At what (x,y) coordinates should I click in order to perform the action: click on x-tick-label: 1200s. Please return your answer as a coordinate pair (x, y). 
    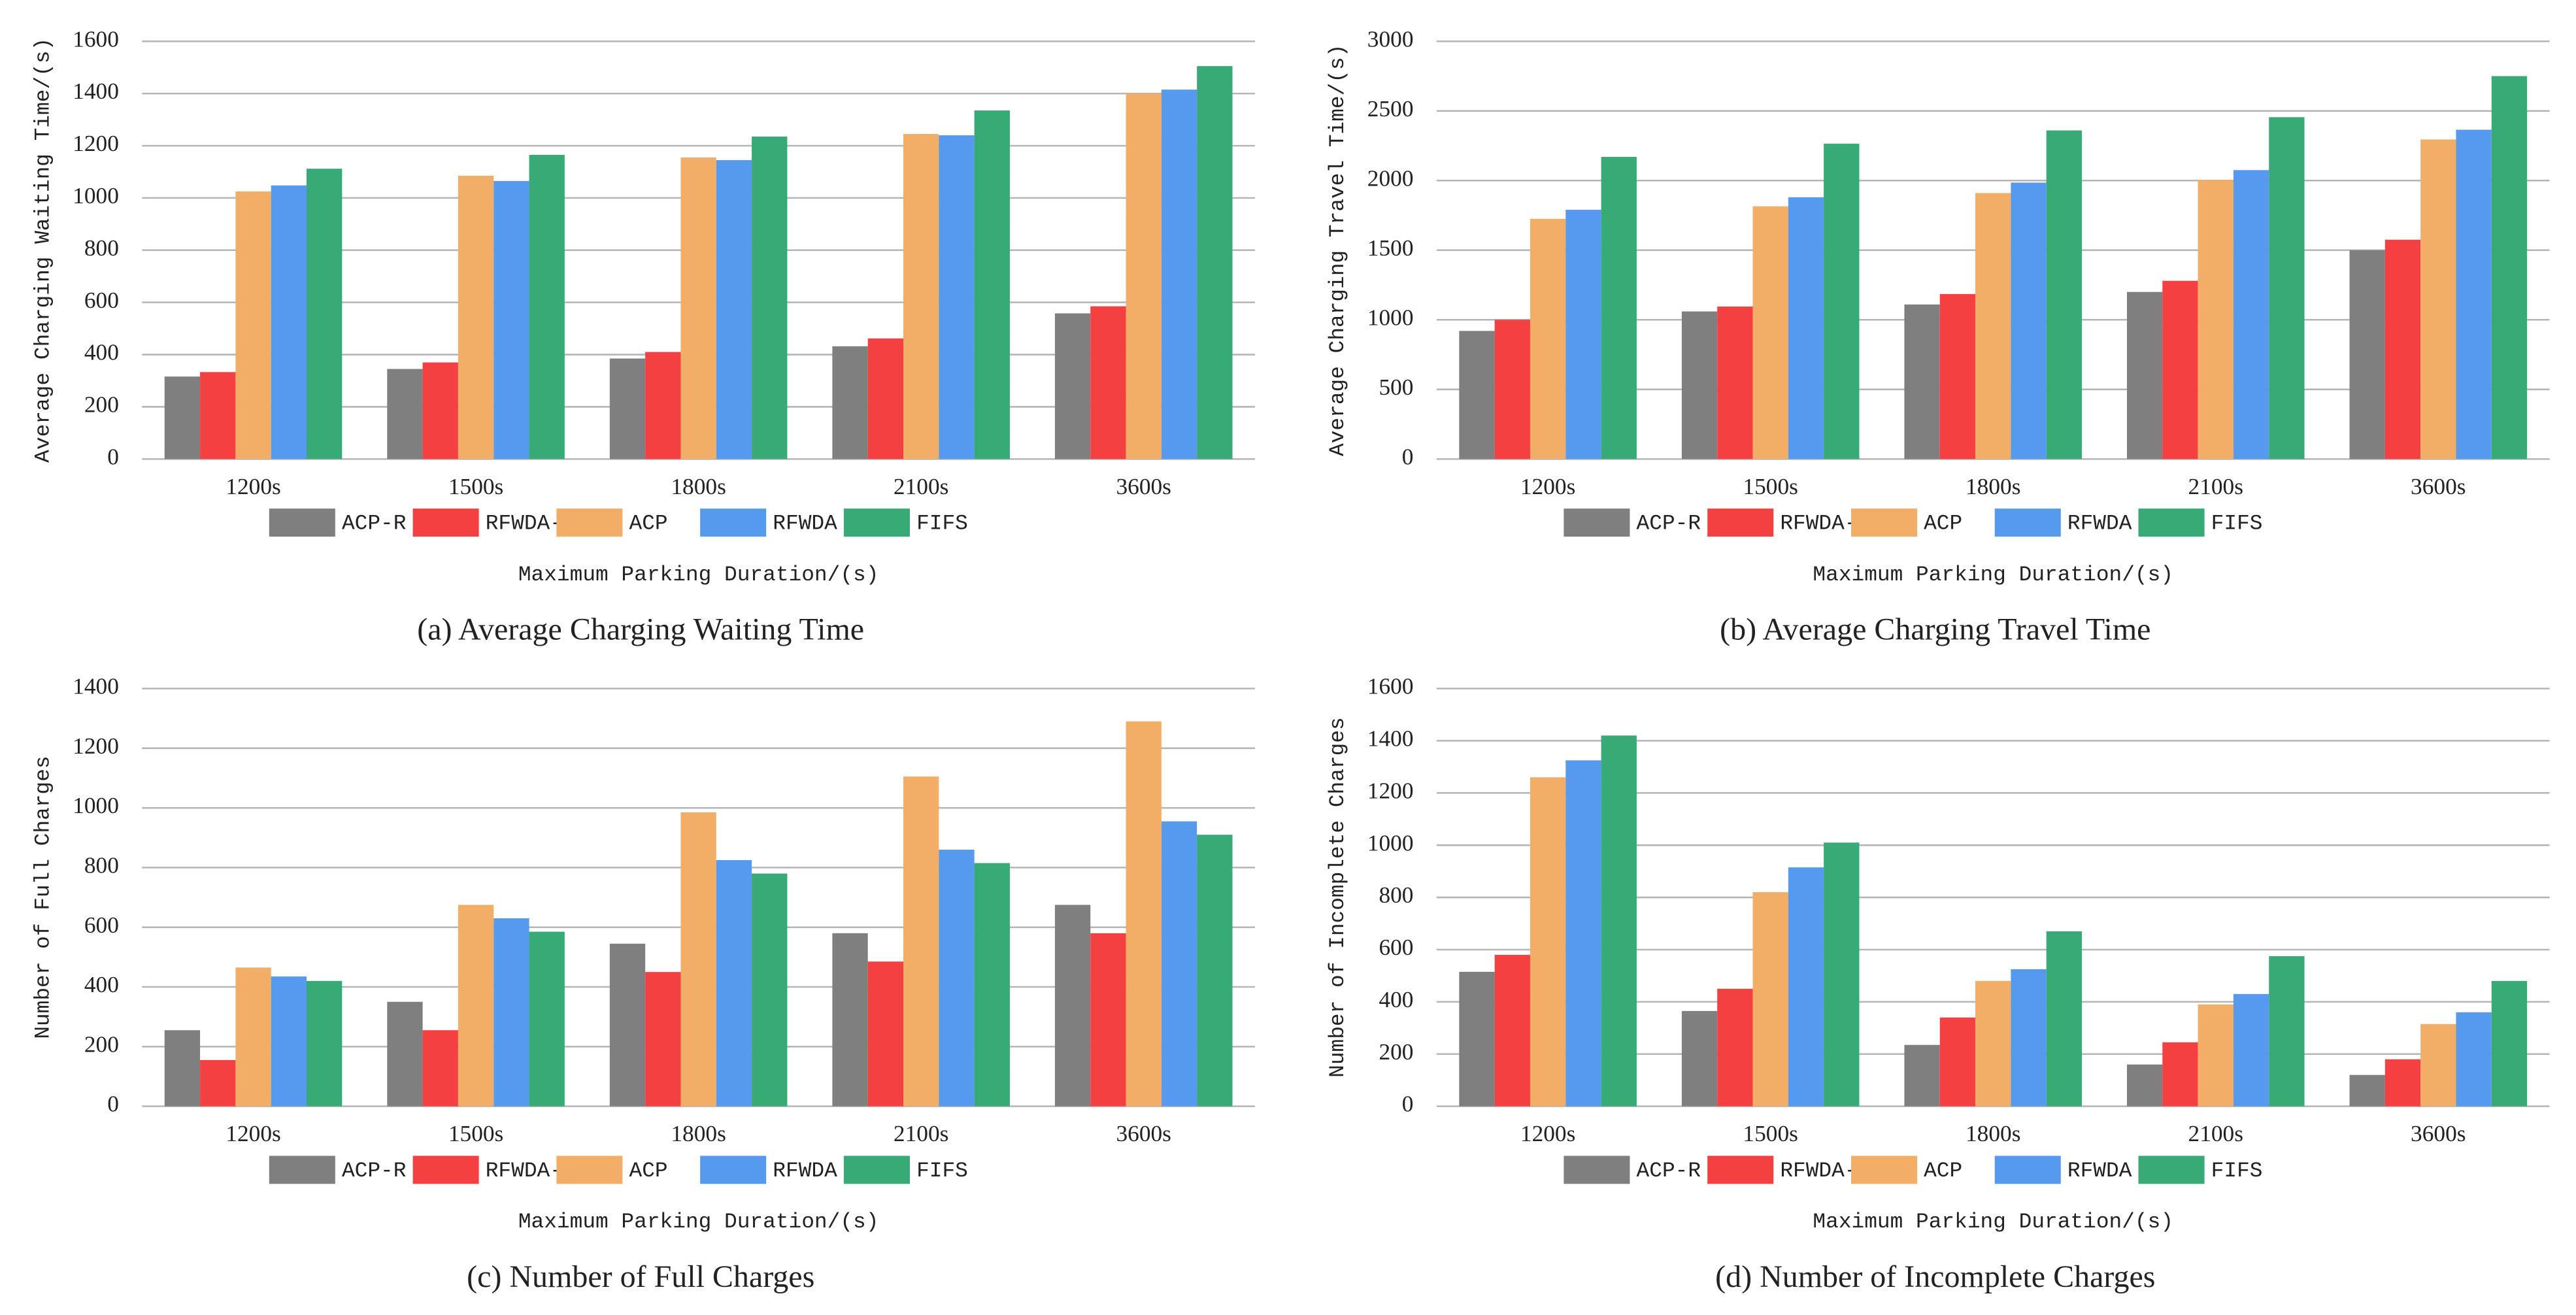
    Looking at the image, I should click on (1548, 486).